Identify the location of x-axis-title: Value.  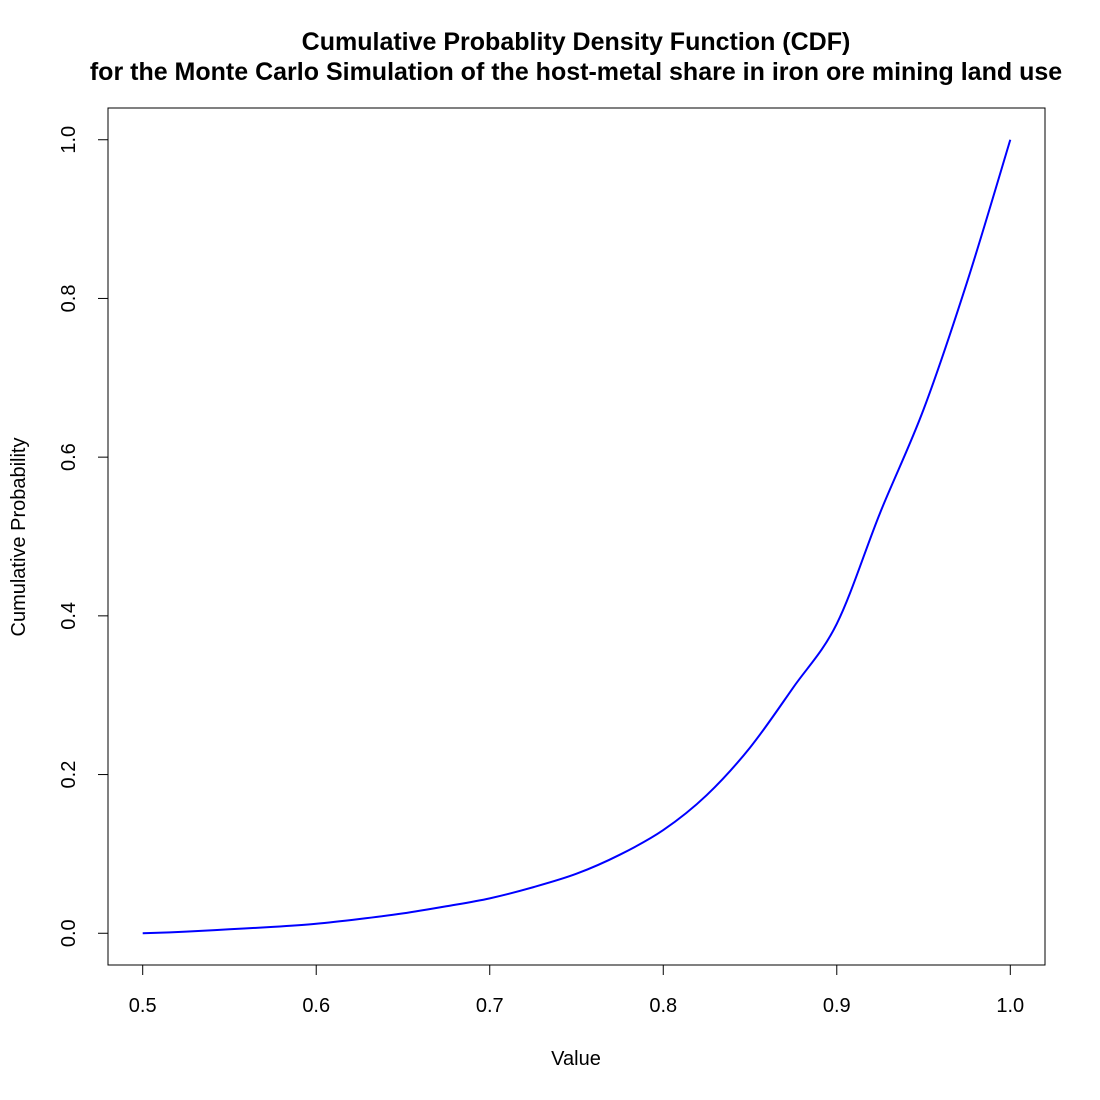
(576, 1059).